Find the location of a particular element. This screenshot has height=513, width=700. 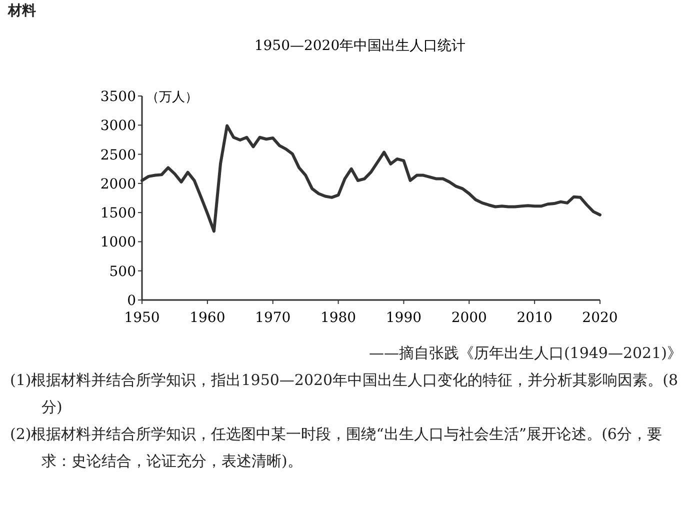

chart-title: 1950—2020年中国出生人口统计 is located at coordinates (360, 46).